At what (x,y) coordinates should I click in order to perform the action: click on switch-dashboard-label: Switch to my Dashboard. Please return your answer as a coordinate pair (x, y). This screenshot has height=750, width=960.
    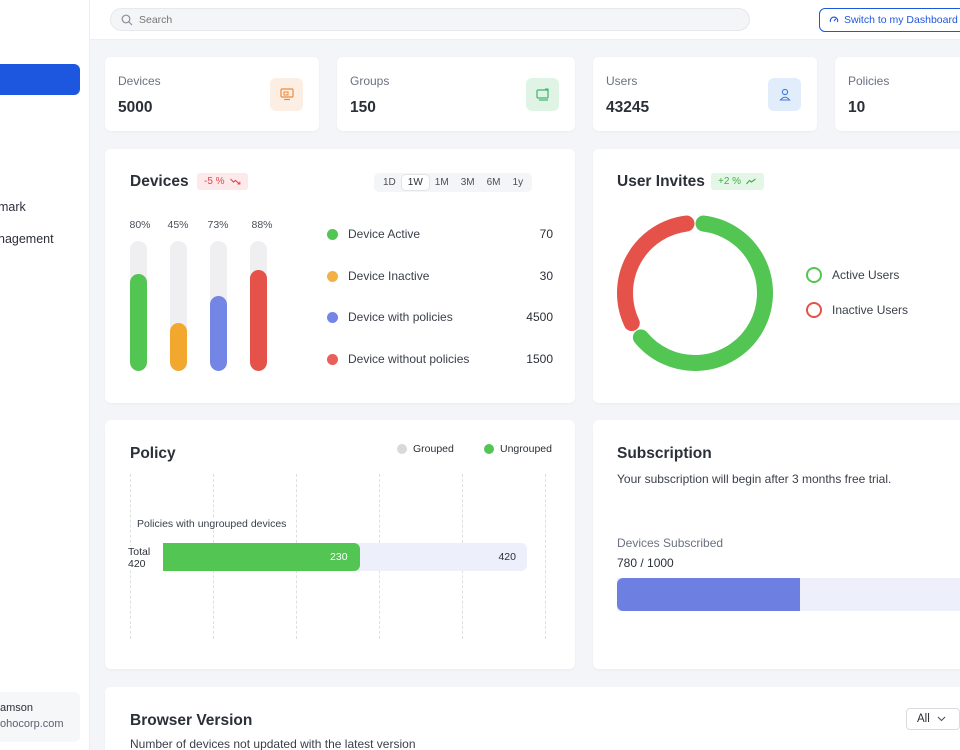
    Looking at the image, I should click on (901, 20).